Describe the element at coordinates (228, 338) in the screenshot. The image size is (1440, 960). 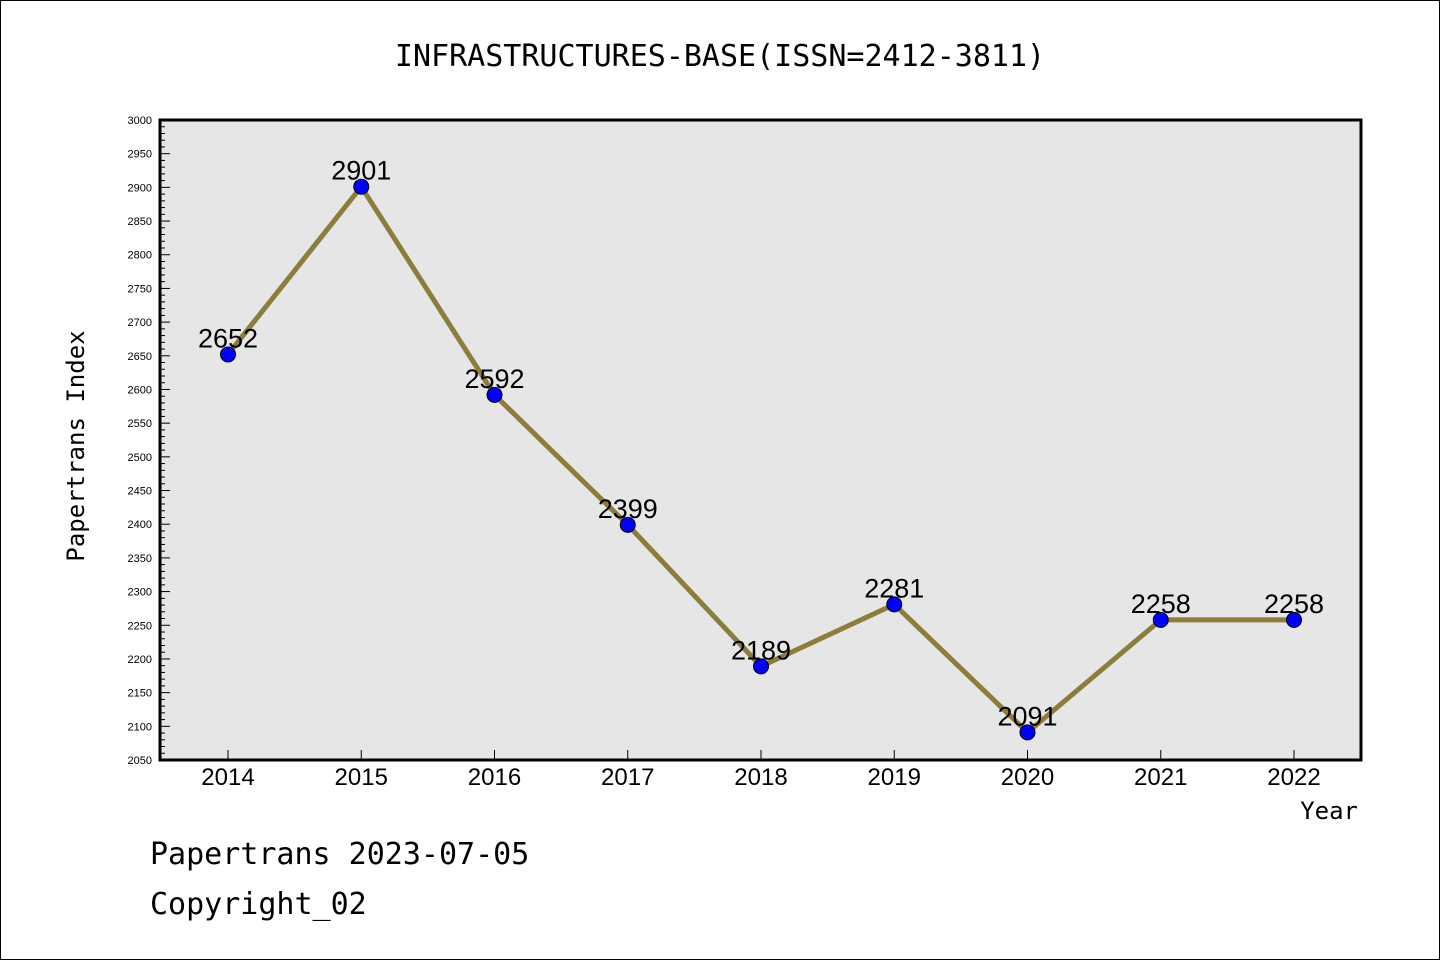
I see `data-label: 2652` at that location.